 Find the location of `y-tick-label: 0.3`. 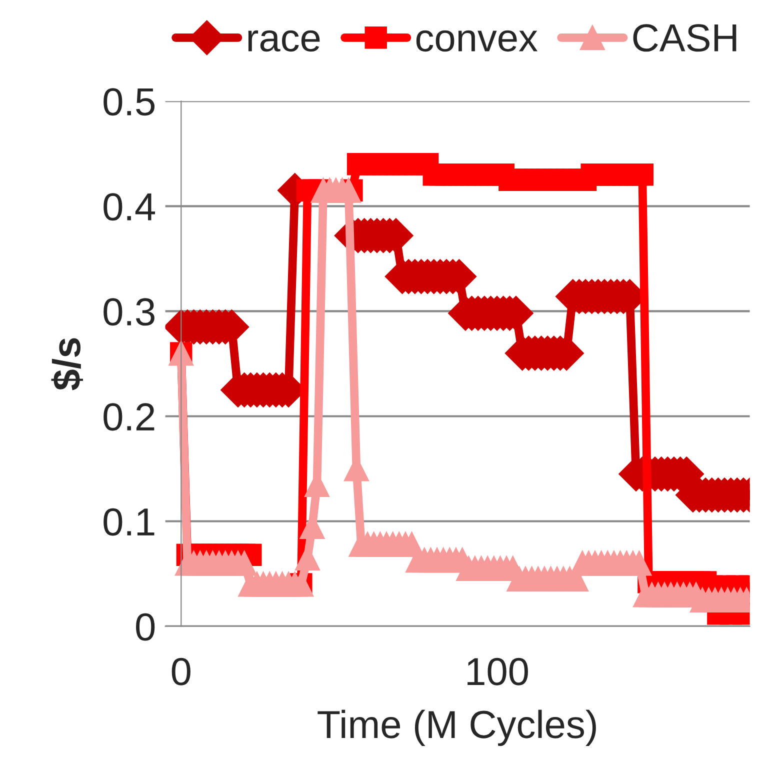

y-tick-label: 0.3 is located at coordinates (129, 312).